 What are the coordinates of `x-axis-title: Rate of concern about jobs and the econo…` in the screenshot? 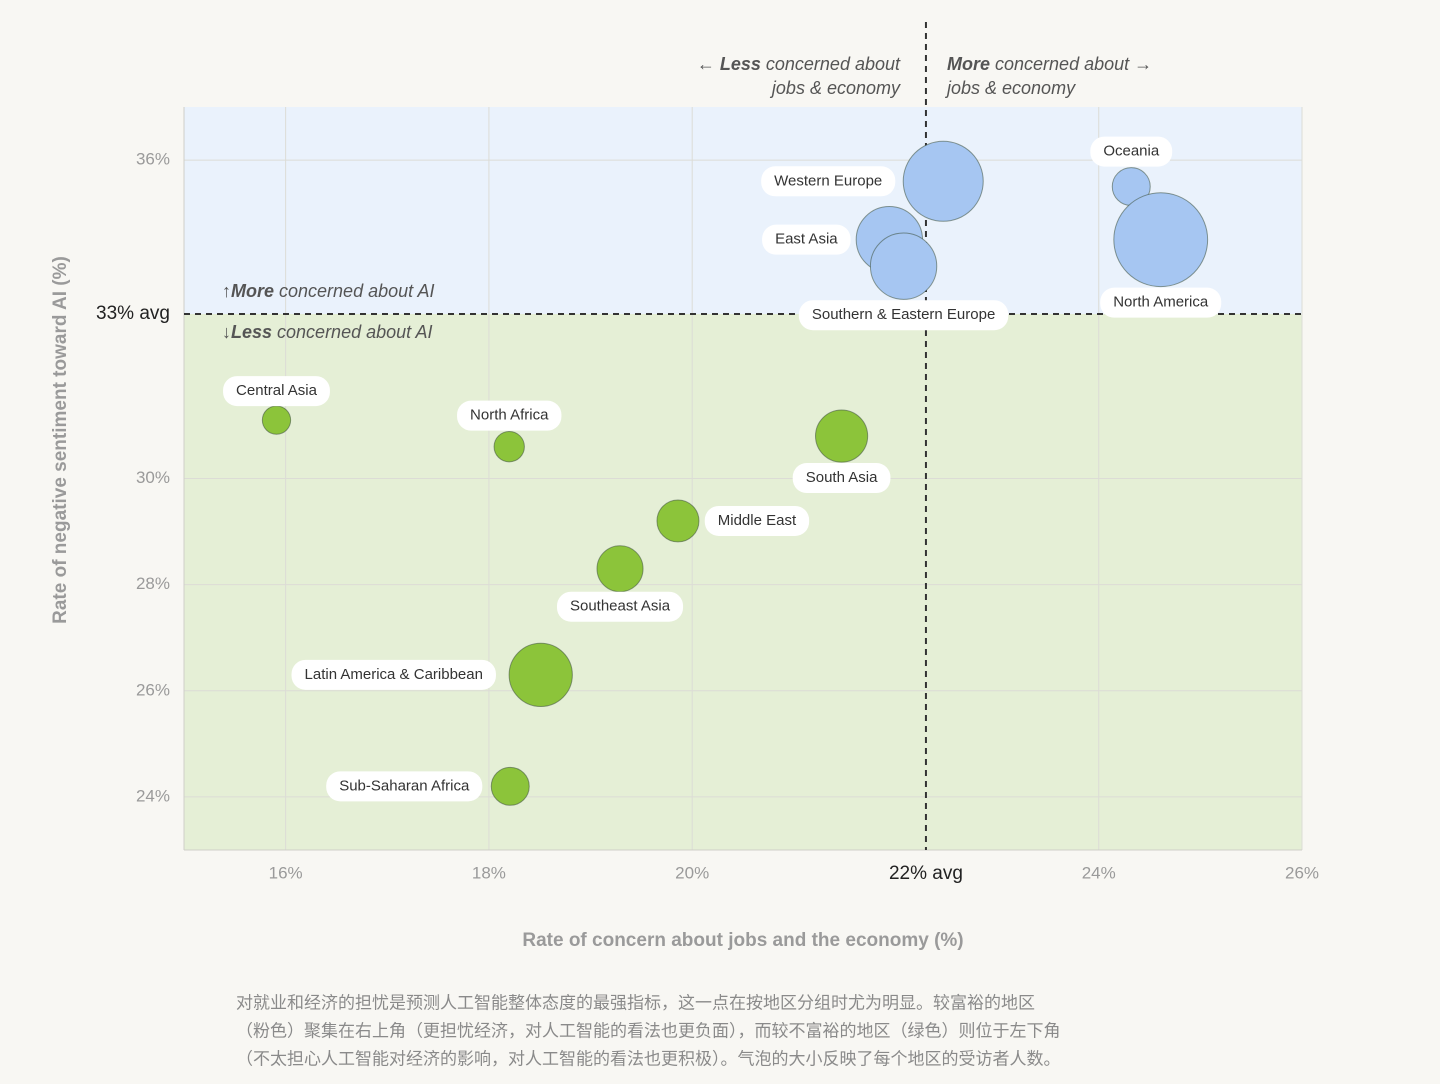 It's located at (742, 940).